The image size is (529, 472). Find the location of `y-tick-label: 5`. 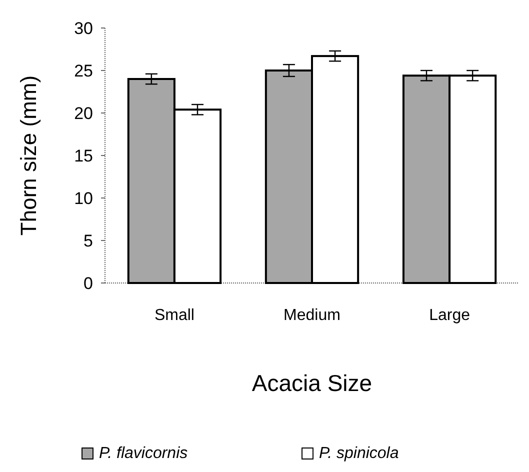

y-tick-label: 5 is located at coordinates (88, 240).